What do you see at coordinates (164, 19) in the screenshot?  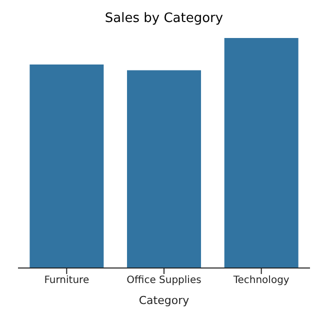 I see `chart-title: Sales by Category` at bounding box center [164, 19].